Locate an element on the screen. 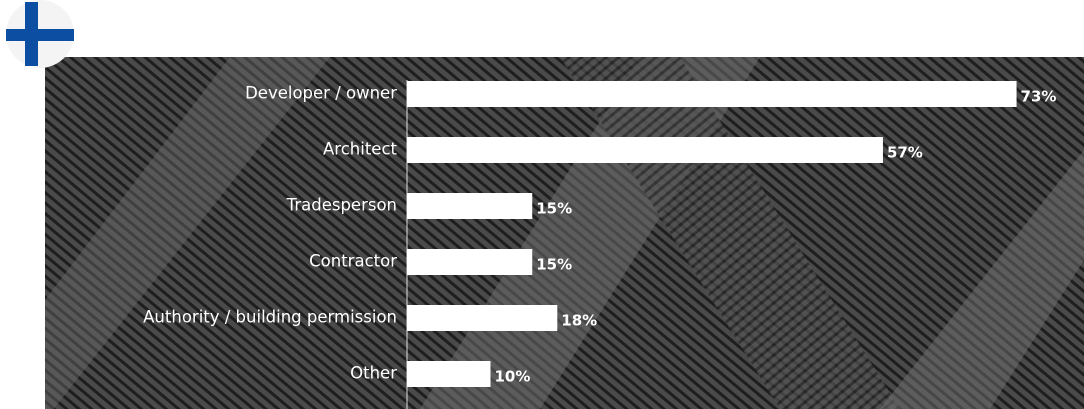 Image resolution: width=1084 pixels, height=409 pixels. flag-cross is located at coordinates (40, 35).